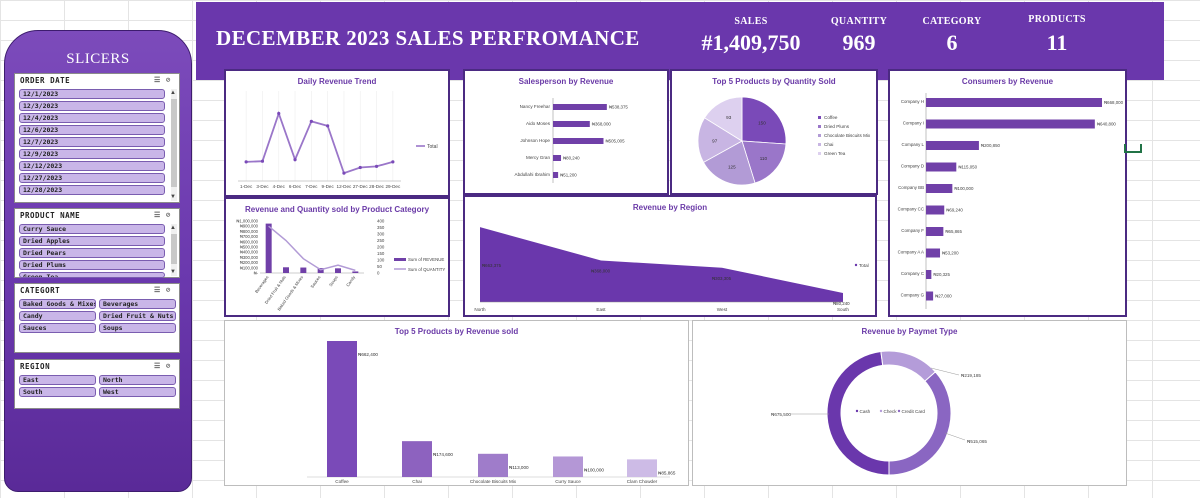 This screenshot has height=498, width=1200. I want to click on category-label: Company H, so click(912, 101).